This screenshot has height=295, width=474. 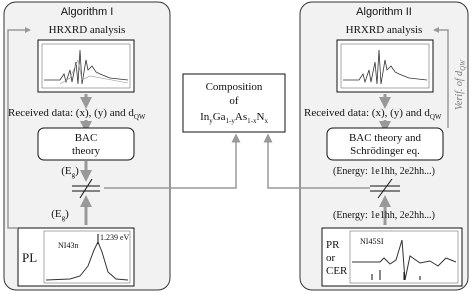 What do you see at coordinates (331, 258) in the screenshot?
I see `method-label: or` at bounding box center [331, 258].